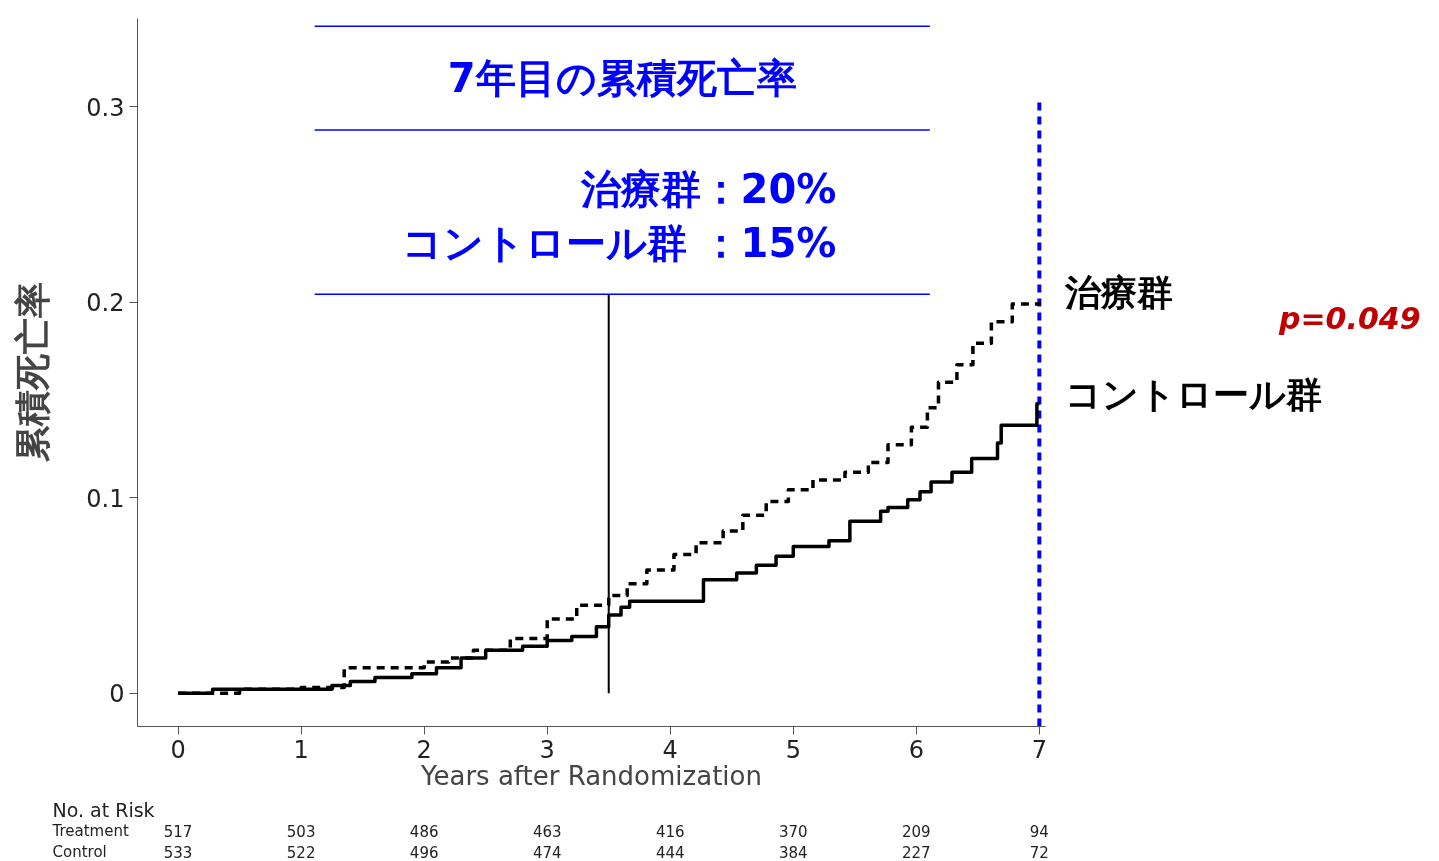  I want to click on text: 486, so click(424, 831).